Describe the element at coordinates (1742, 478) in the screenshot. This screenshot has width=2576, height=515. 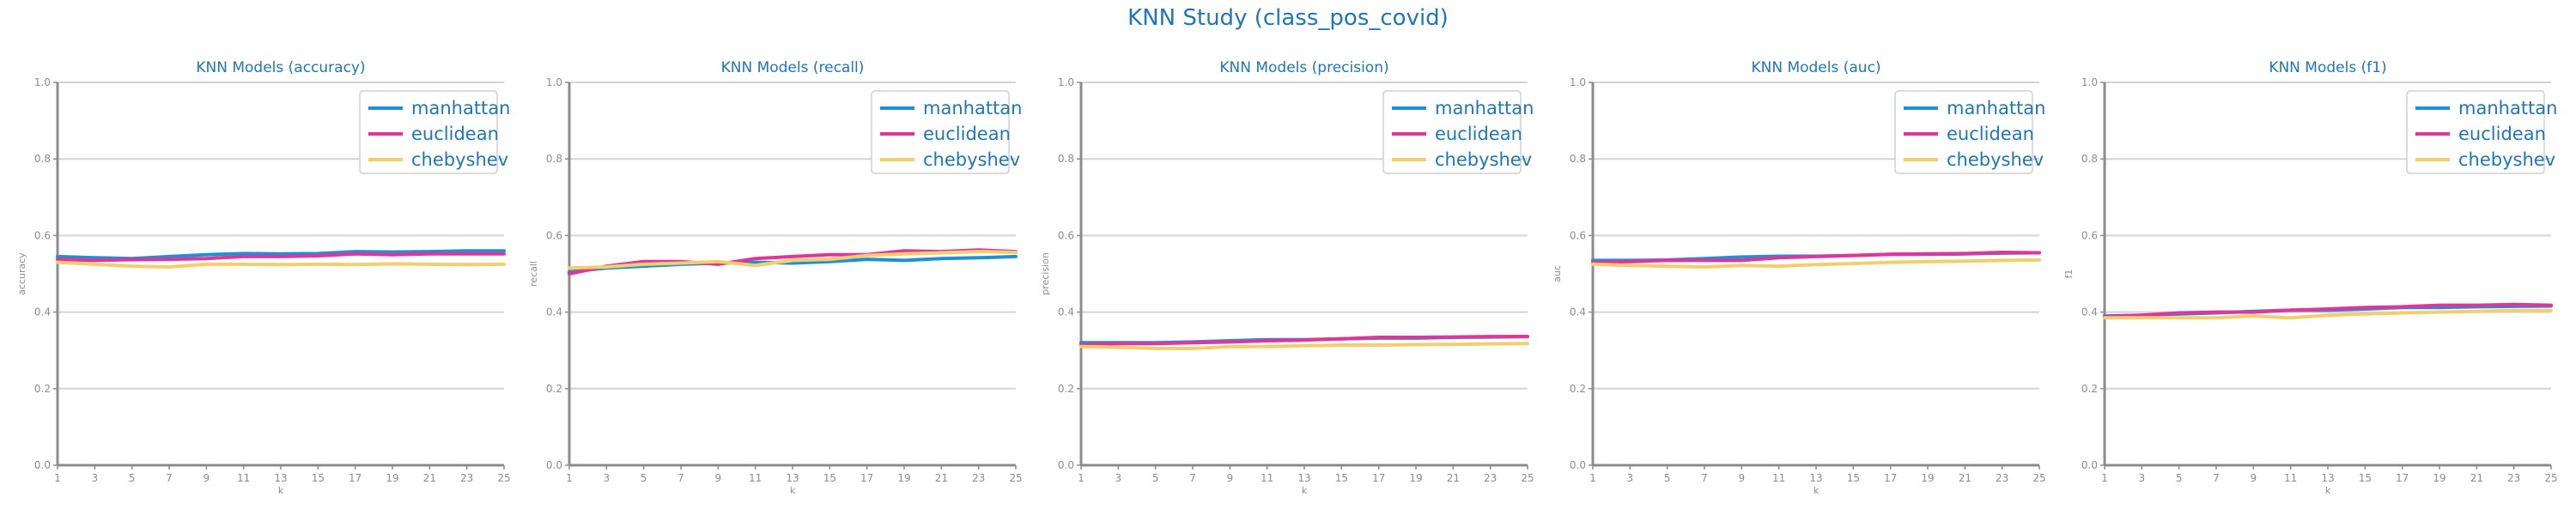
I see `x-tick-label: 9` at that location.